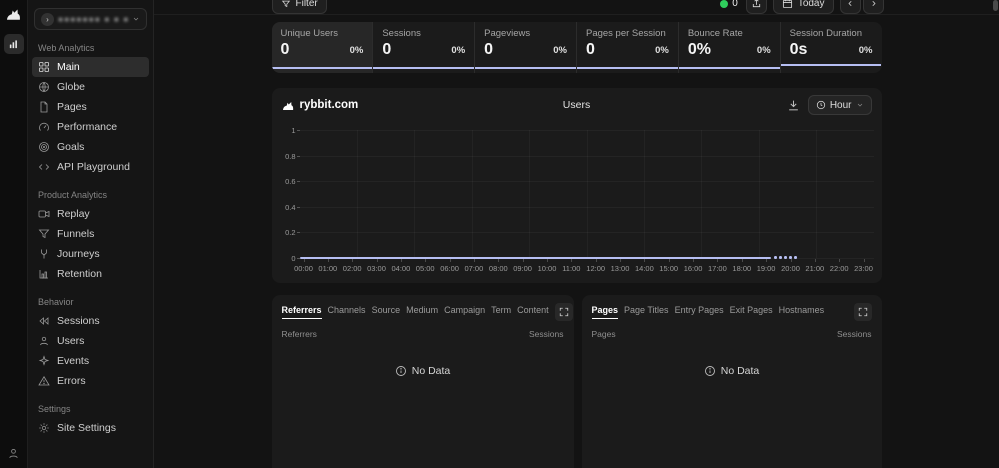  Describe the element at coordinates (831, 47) in the screenshot. I see `stat-card-session-duration: Session Duration 0s 0%` at that location.